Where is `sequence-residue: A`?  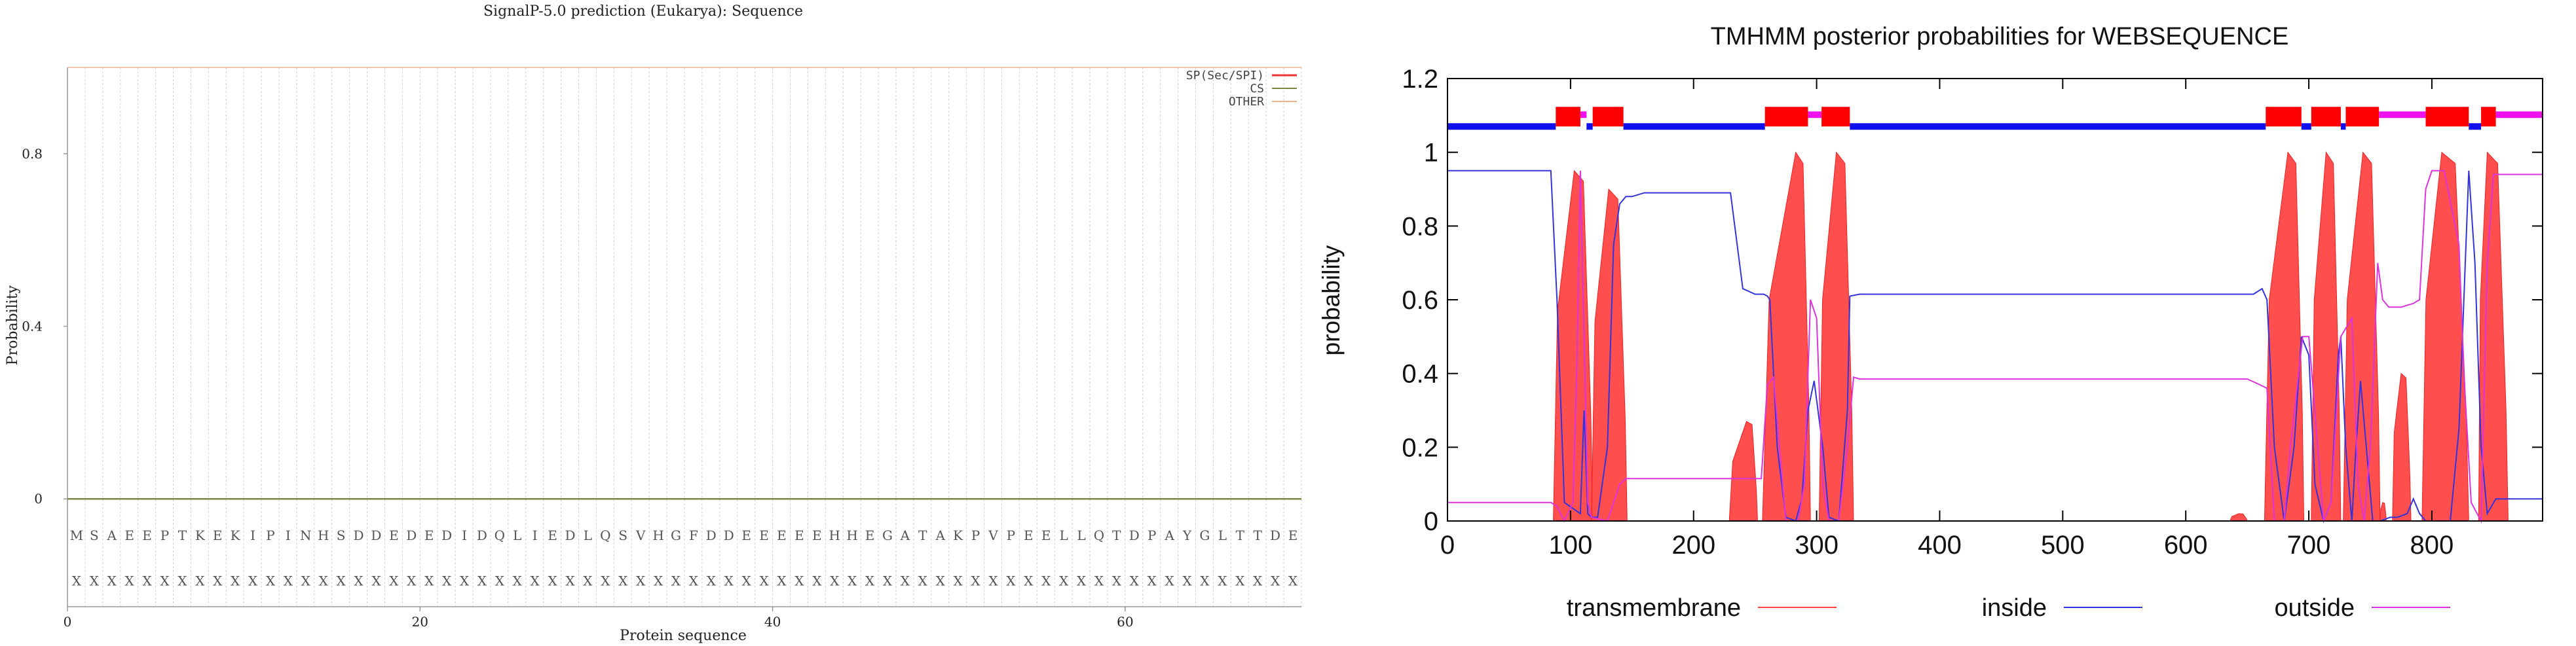 sequence-residue: A is located at coordinates (1169, 535).